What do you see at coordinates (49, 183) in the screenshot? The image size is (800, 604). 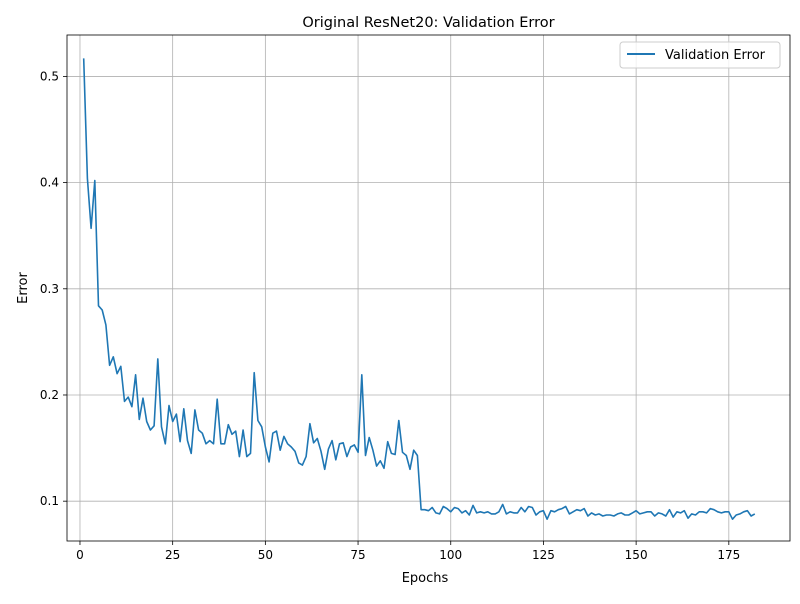 I see `y-tick-label: 0.4` at bounding box center [49, 183].